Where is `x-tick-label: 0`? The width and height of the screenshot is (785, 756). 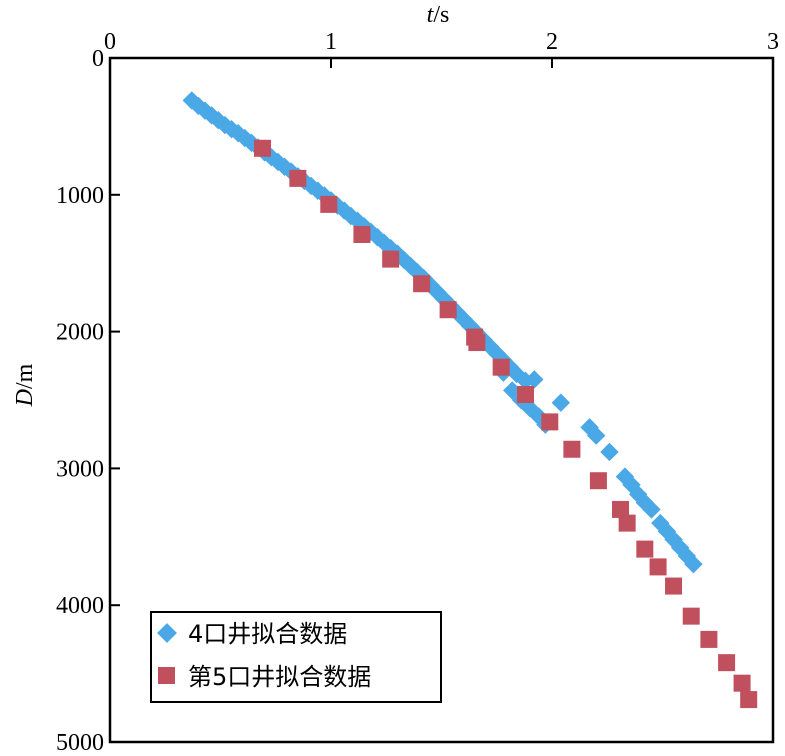
x-tick-label: 0 is located at coordinates (110, 42).